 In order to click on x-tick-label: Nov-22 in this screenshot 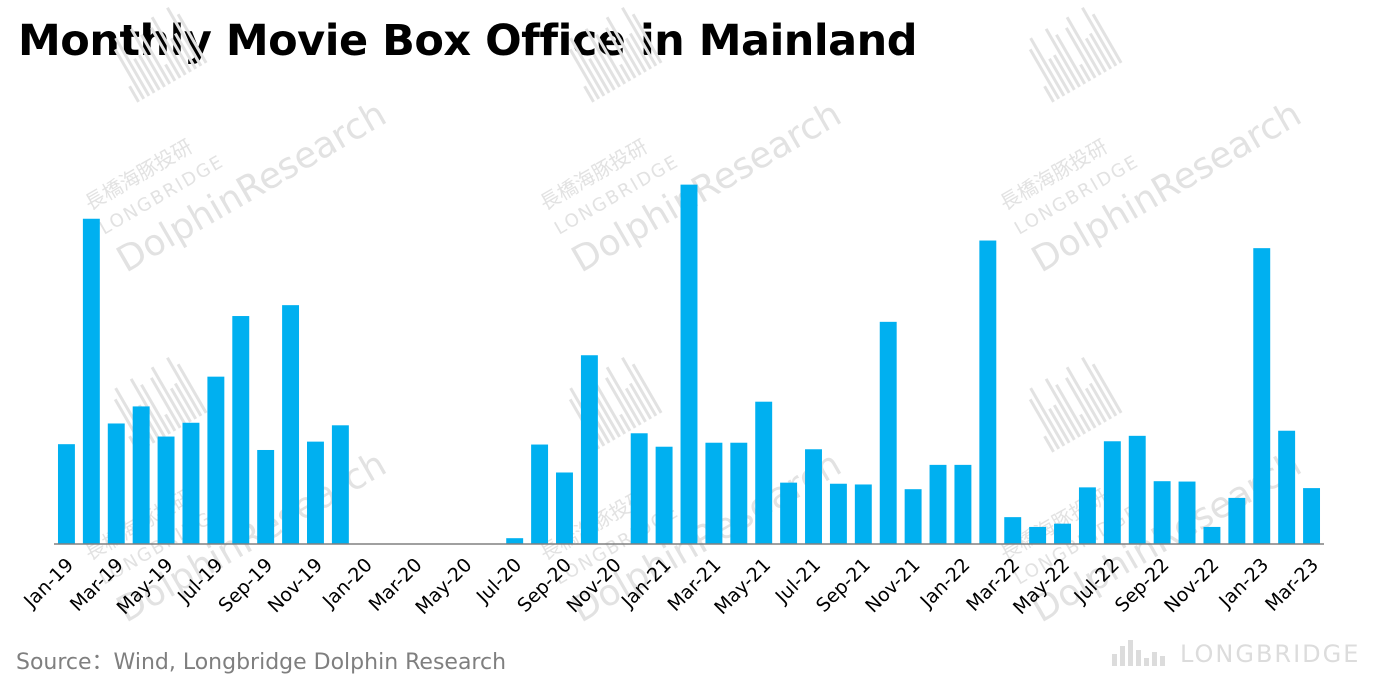, I will do `click(1191, 585)`.